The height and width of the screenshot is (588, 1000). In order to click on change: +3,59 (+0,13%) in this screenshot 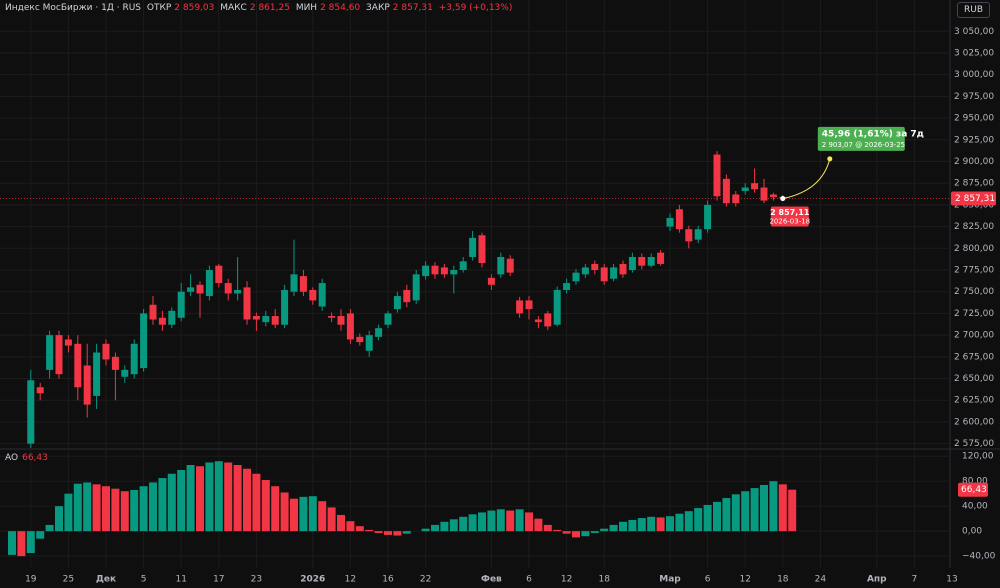, I will do `click(475, 8)`.